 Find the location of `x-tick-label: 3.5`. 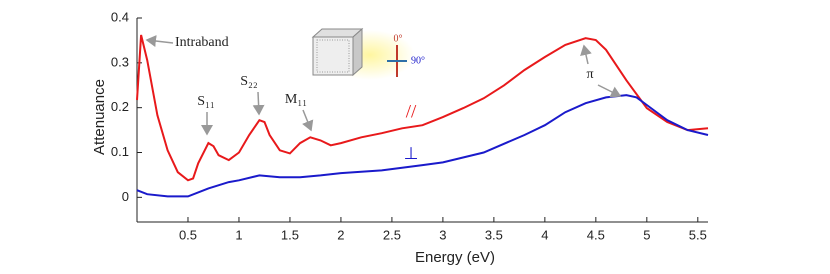

x-tick-label: 3.5 is located at coordinates (494, 234).